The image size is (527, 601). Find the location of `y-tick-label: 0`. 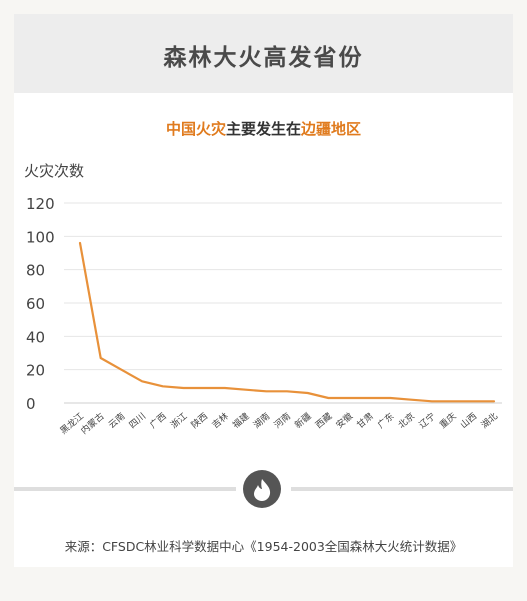

y-tick-label: 0 is located at coordinates (31, 404).